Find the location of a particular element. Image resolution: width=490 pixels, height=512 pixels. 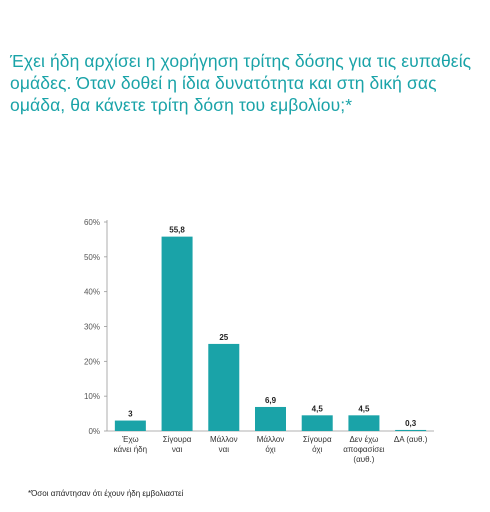

x-tick-label: Σίγουρα όχι is located at coordinates (317, 444).